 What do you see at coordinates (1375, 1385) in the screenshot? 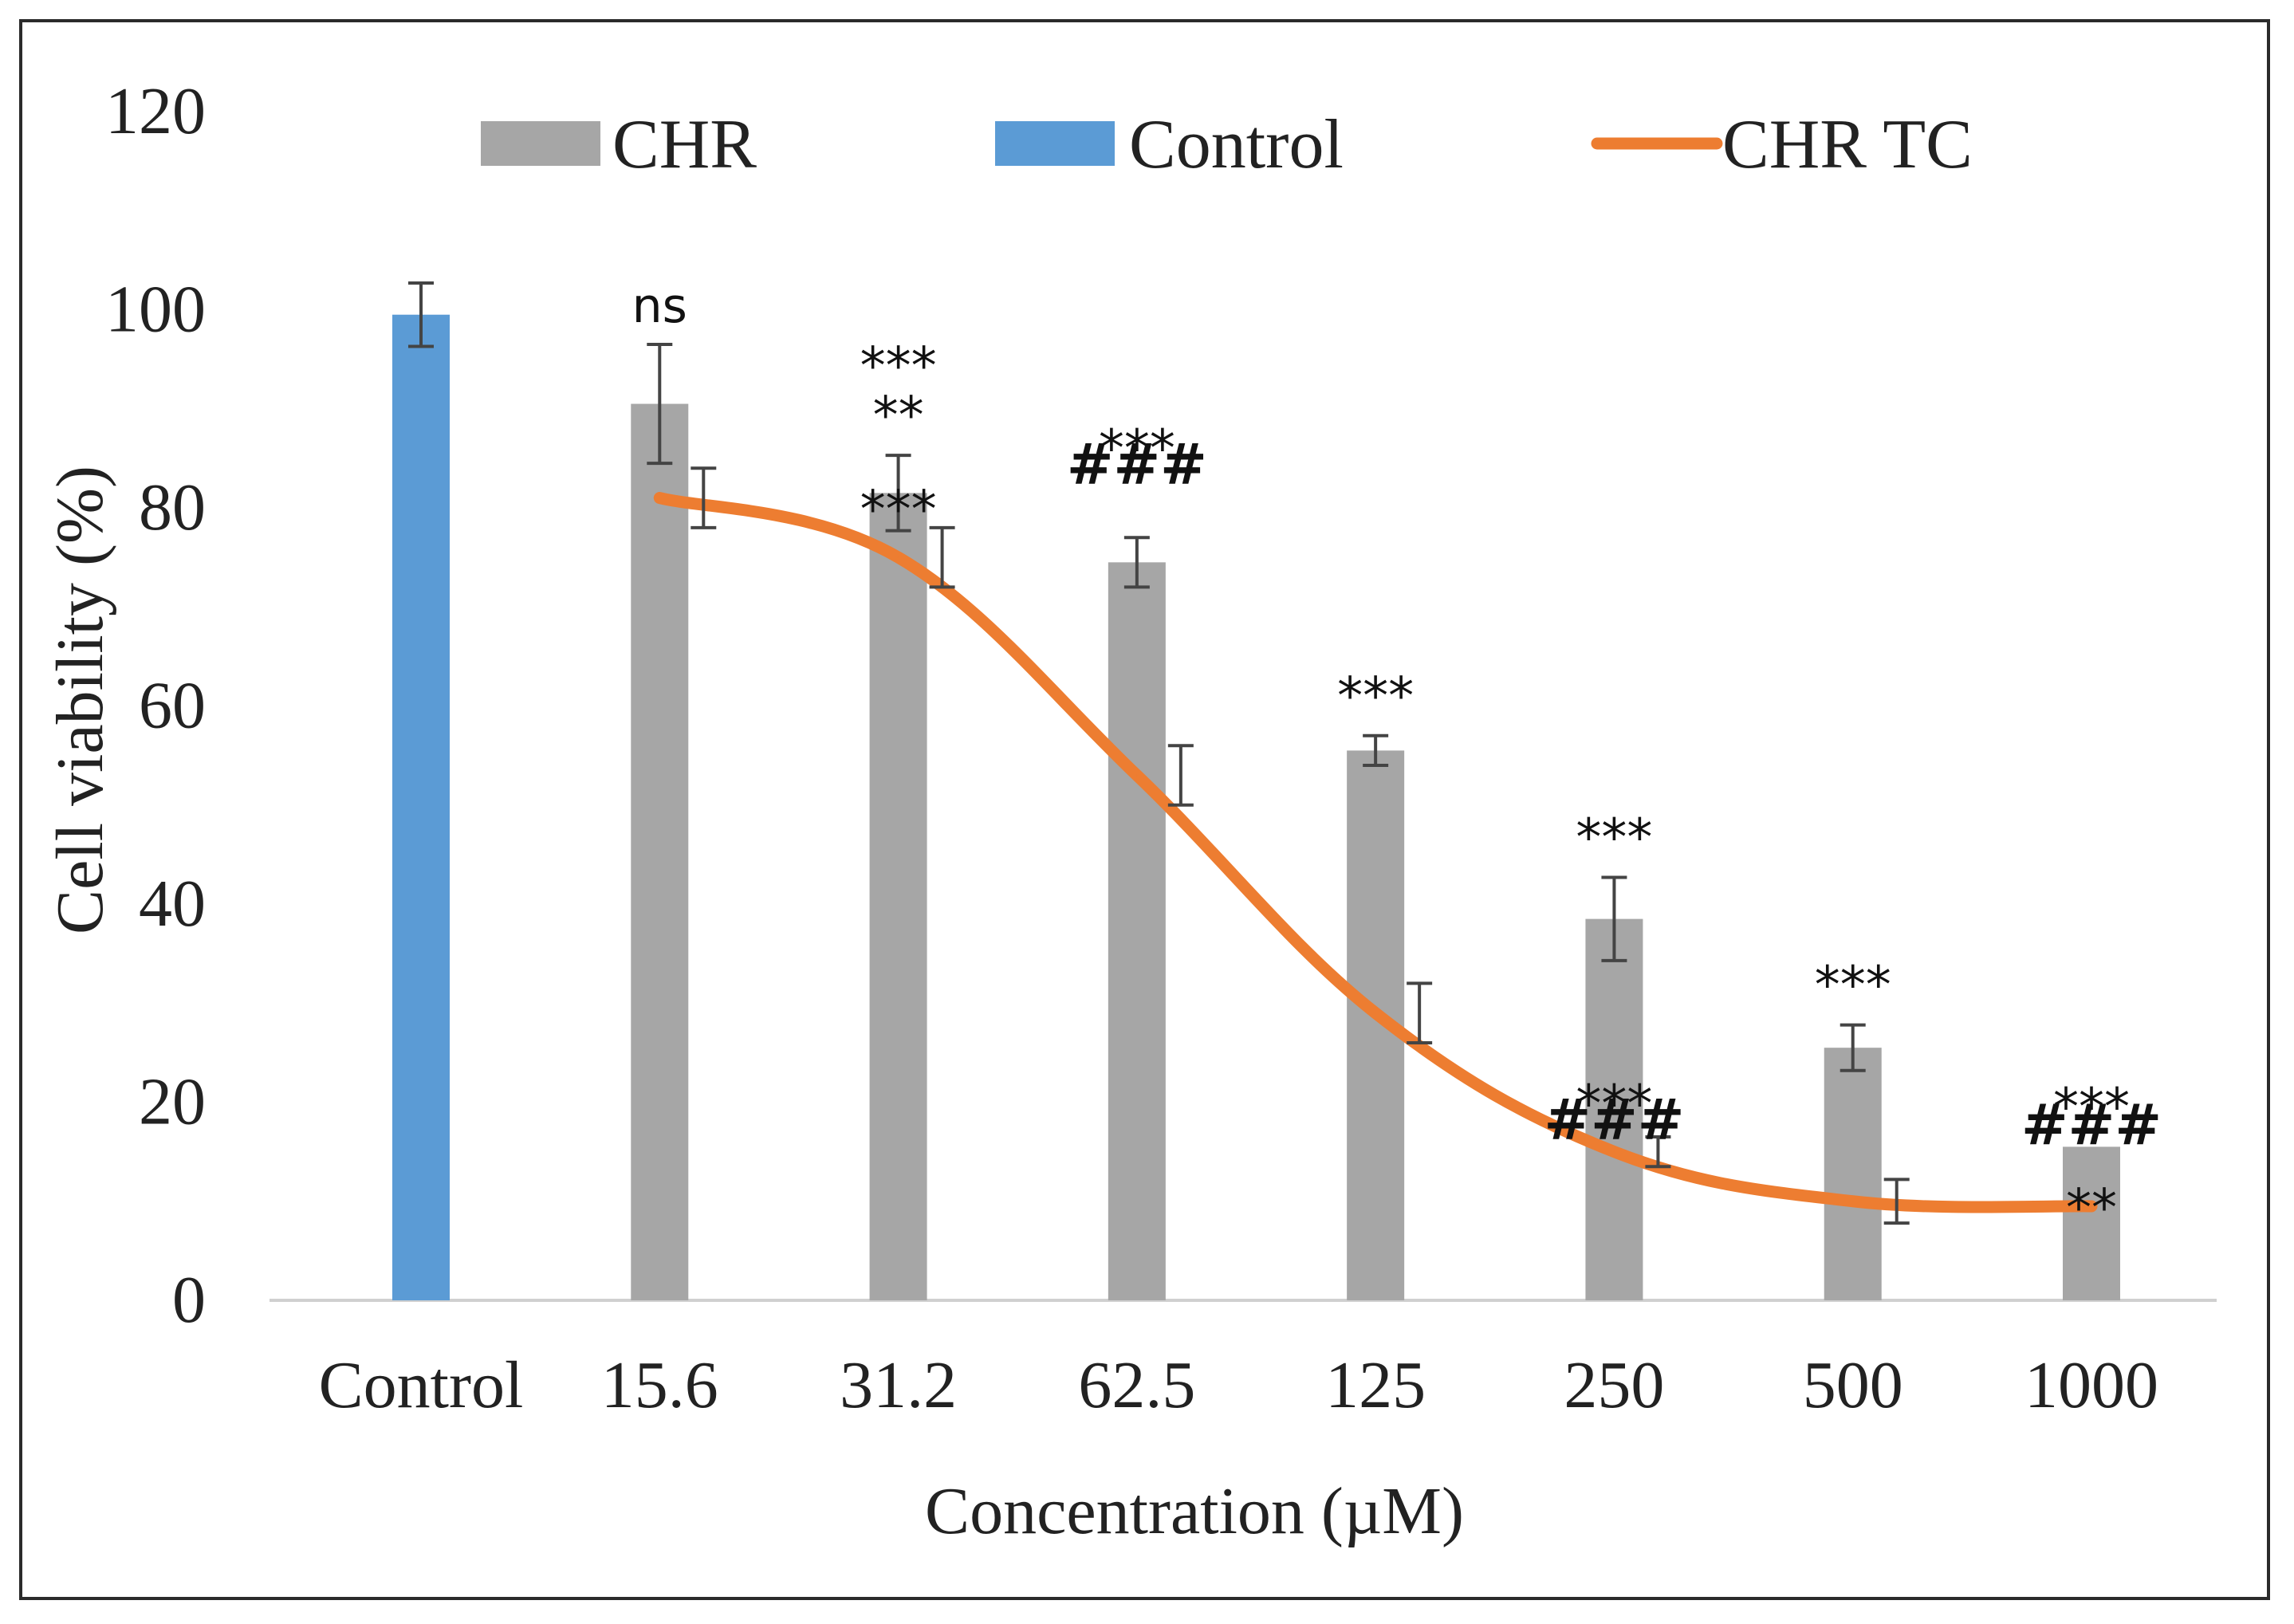
I see `x-tick-label: 125` at bounding box center [1375, 1385].